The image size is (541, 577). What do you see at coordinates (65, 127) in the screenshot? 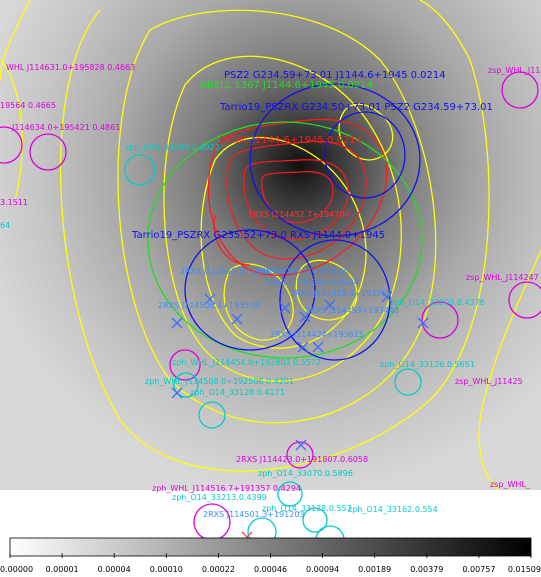
I see `label-whl-topleft3: J114634.0+195421 0.4861` at bounding box center [65, 127].